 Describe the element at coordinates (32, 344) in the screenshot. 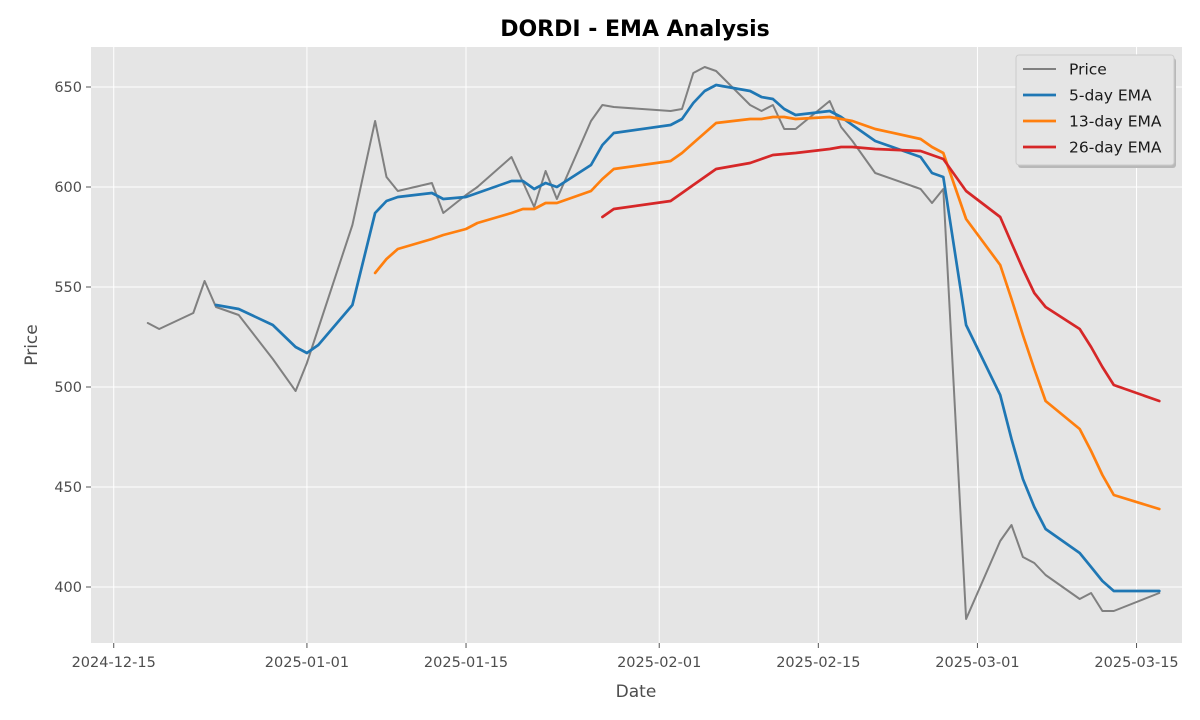

I see `y-axis-label: Price` at that location.